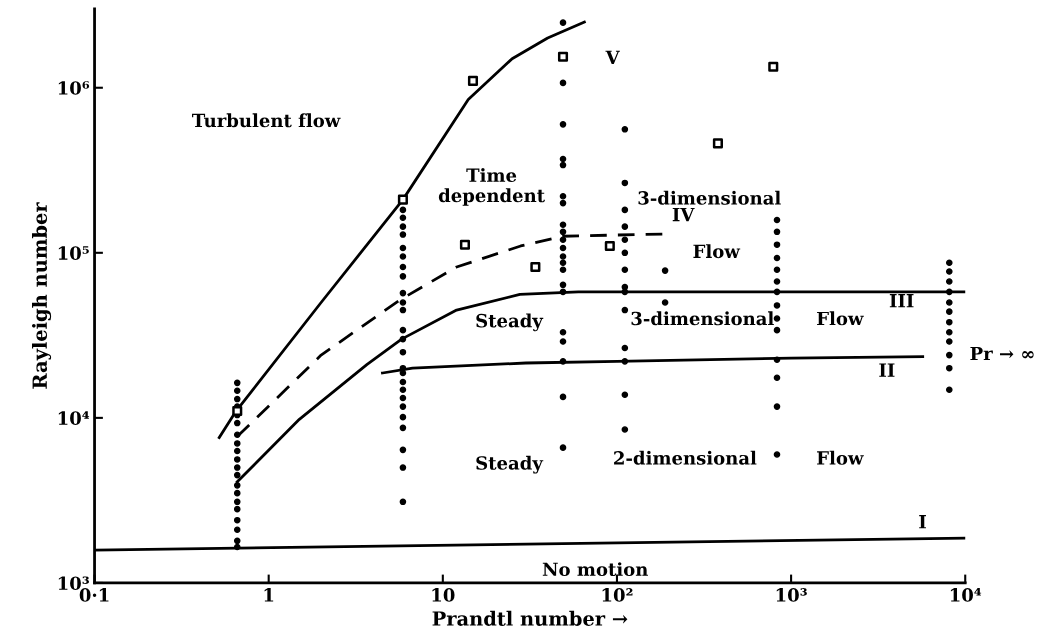  I want to click on annotation: No motion, so click(595, 569).